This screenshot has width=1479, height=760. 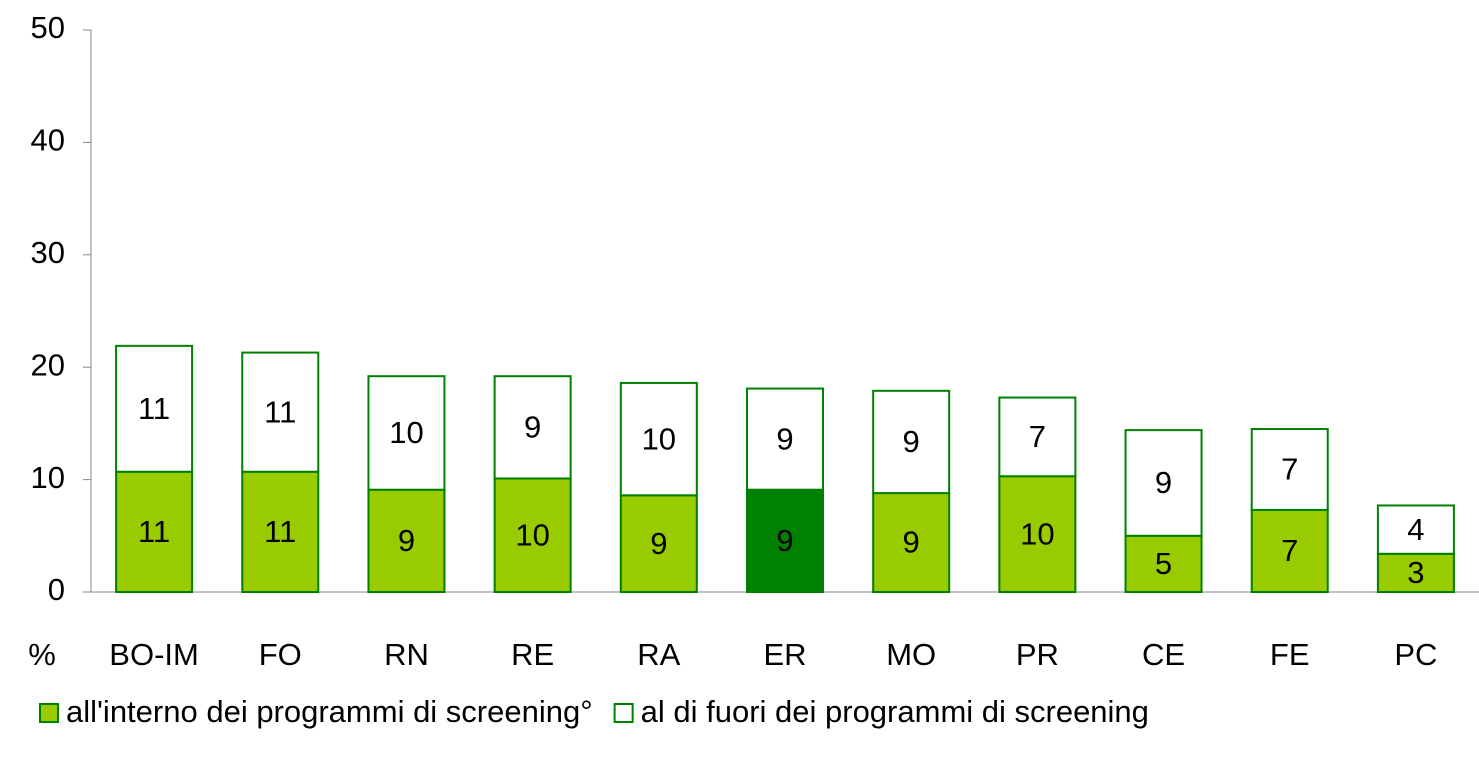 What do you see at coordinates (1163, 654) in the screenshot?
I see `x-tick-label: CE` at bounding box center [1163, 654].